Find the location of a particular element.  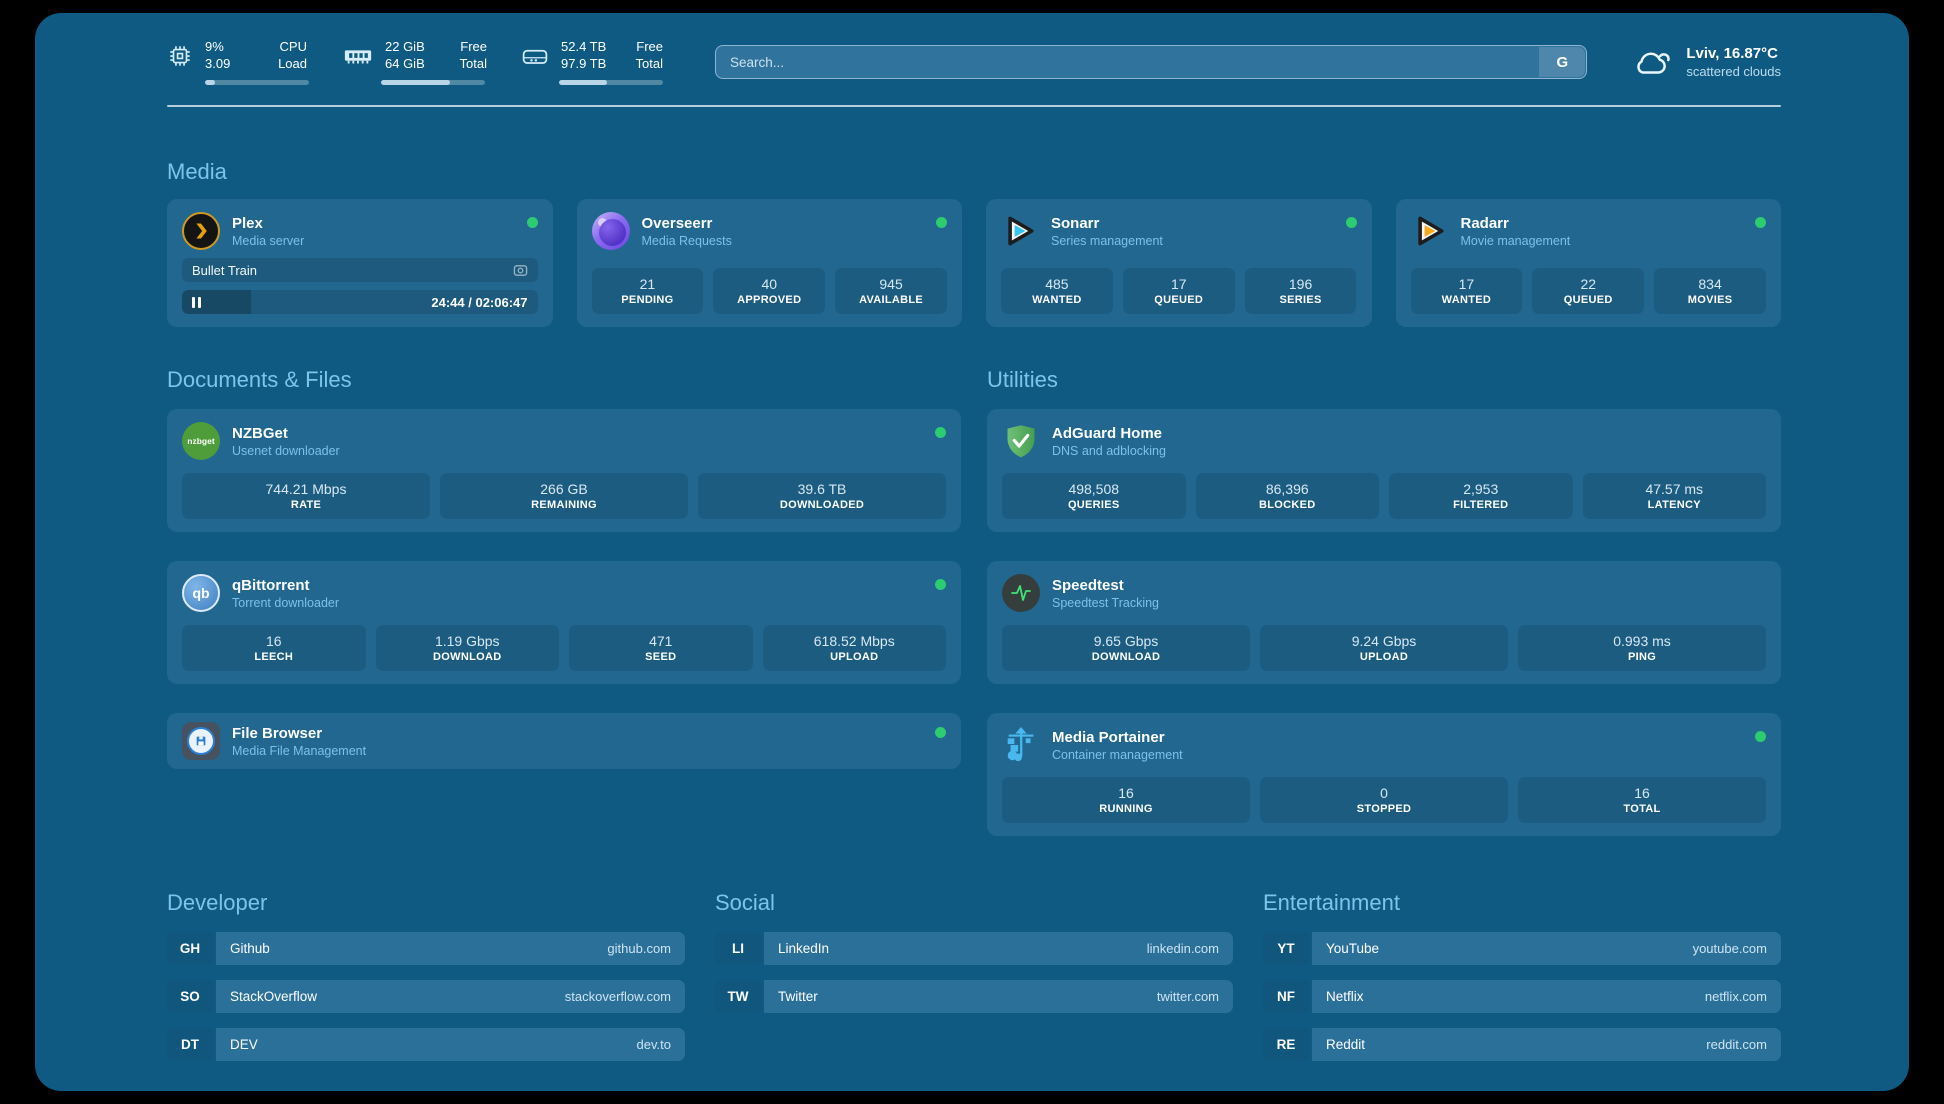

bookmark-github: GH Github github.com is located at coordinates (426, 948).